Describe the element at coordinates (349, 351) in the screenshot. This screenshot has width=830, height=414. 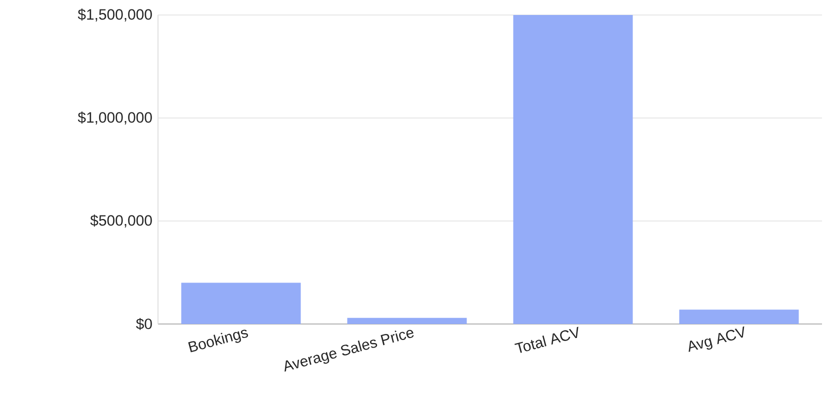
I see `x-tick-label: Average Sales Price` at that location.